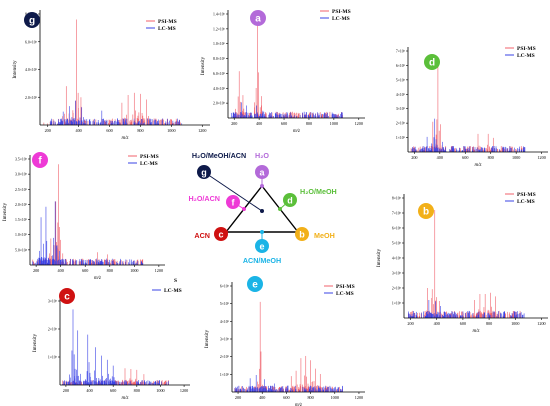 Image resolution: width=550 pixels, height=406 pixels. Describe the element at coordinates (21, 220) in the screenshot. I see `y-tick-label: 1.5×10⁵` at that location.